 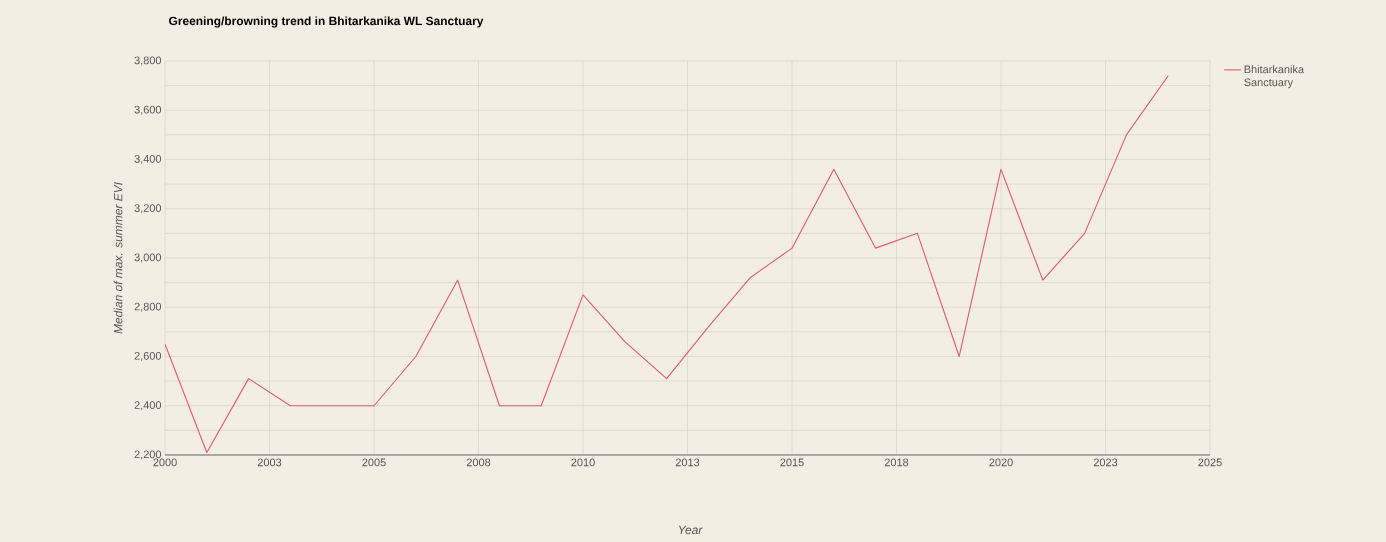 What do you see at coordinates (1274, 77) in the screenshot?
I see `legend-label: Bhitarkanika Sanctuary` at bounding box center [1274, 77].